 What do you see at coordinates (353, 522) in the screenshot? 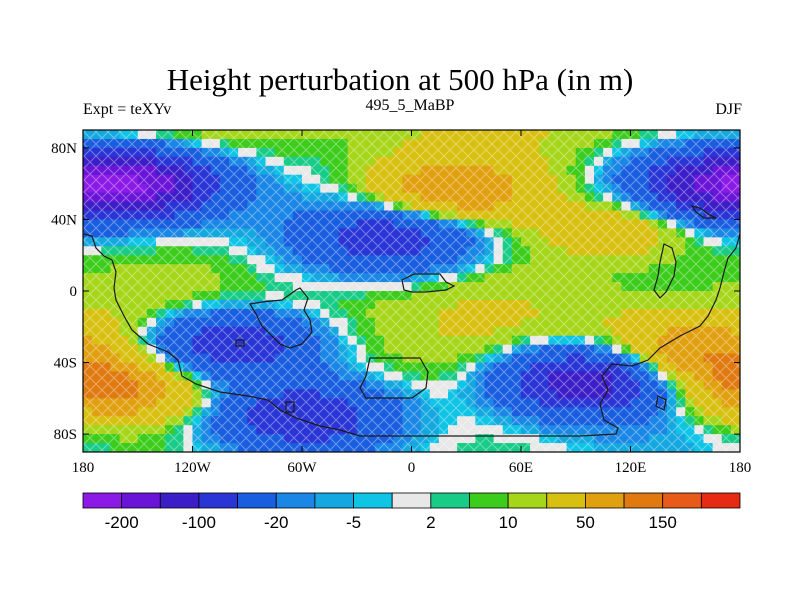
I see `colorbar-label: -5` at bounding box center [353, 522].